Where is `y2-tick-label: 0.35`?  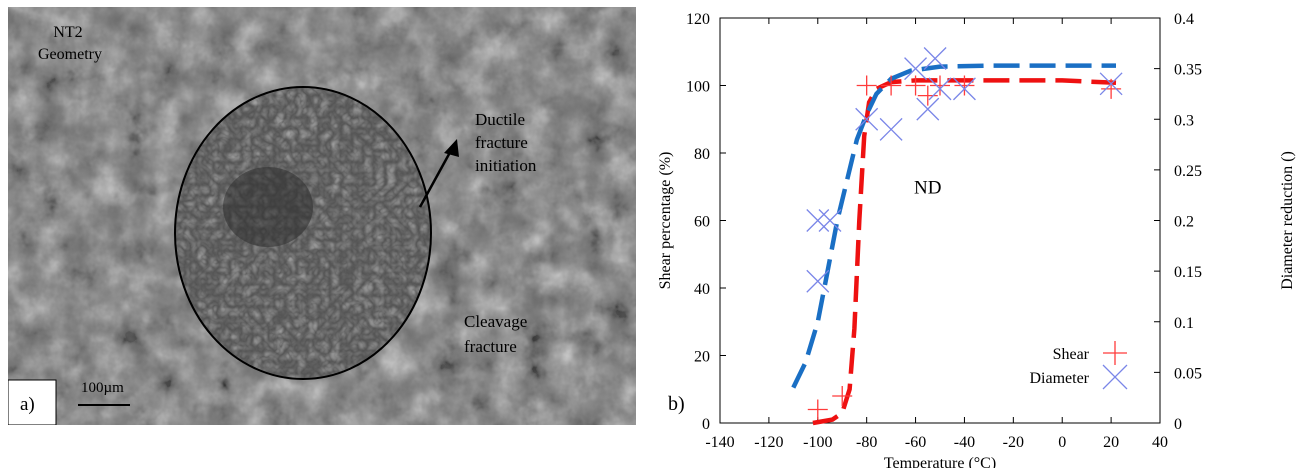 y2-tick-label: 0.35 is located at coordinates (1188, 70).